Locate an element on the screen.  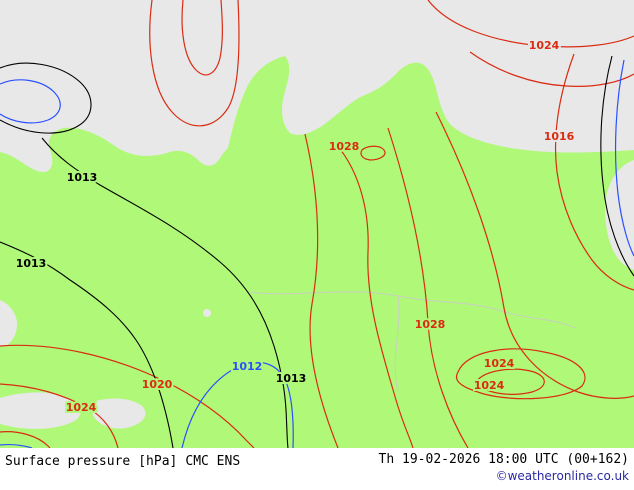
isobar-red-topleft-outer is located at coordinates (194, 63).